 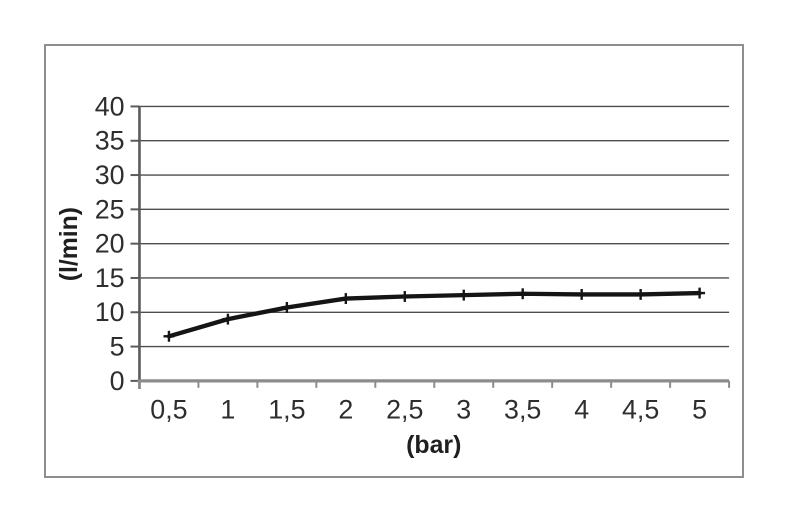 I want to click on x-tick-label: 3, so click(x=463, y=410).